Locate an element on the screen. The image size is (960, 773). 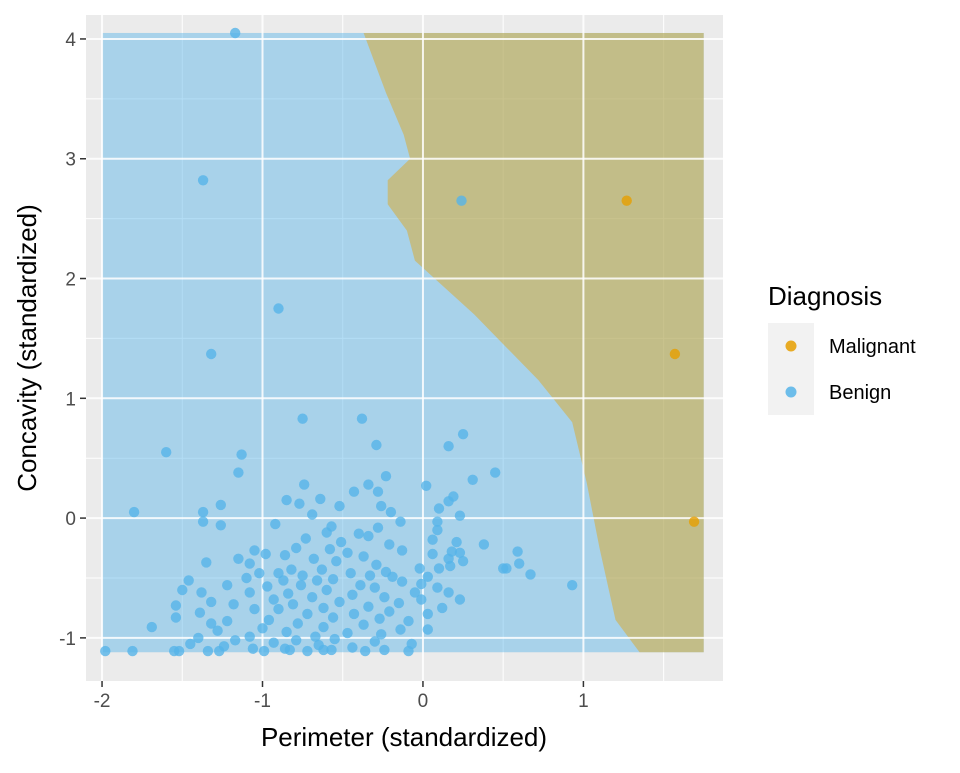
legend-label-malignant: Malignant is located at coordinates (872, 347).